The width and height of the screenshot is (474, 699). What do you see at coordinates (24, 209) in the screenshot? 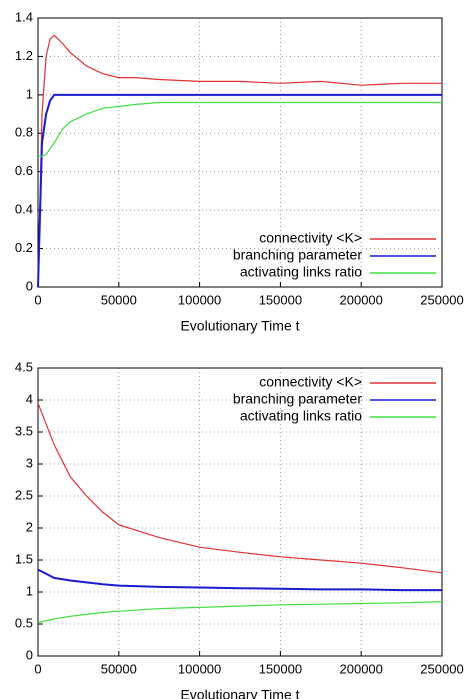
I see `y-tick-label: 0.4` at bounding box center [24, 209].